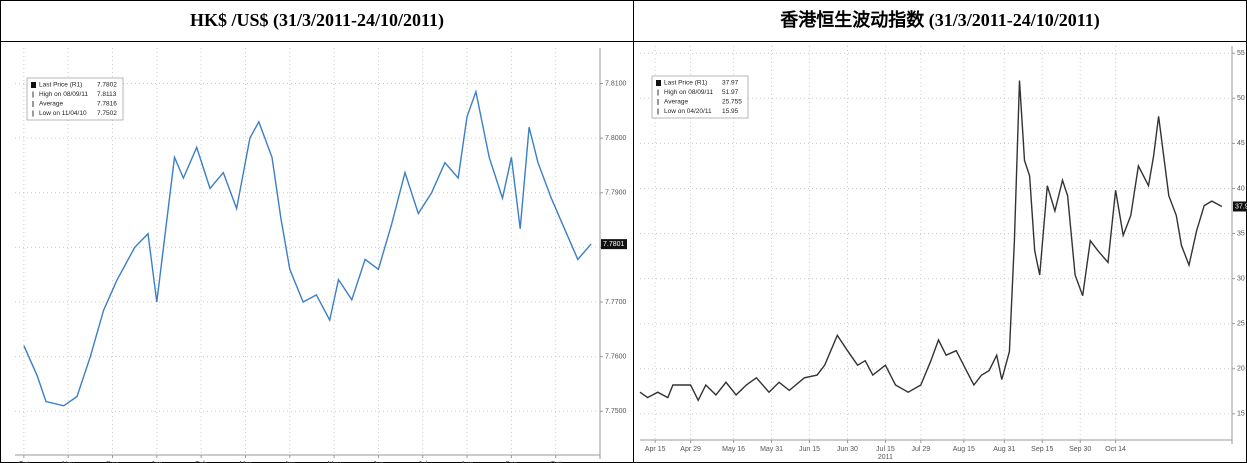 This screenshot has width=1247, height=463. I want to click on x-tick-label: Jul 29, so click(920, 449).